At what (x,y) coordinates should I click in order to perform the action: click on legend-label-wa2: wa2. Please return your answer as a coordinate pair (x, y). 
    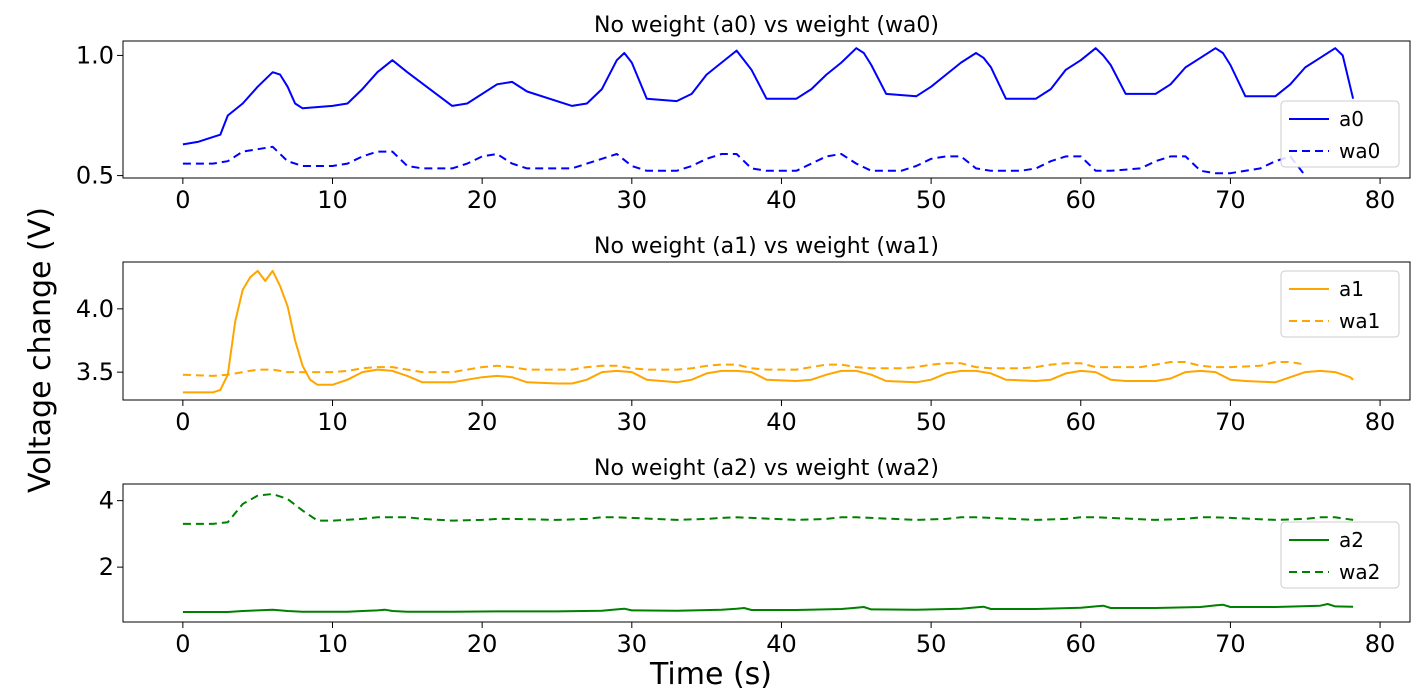
    Looking at the image, I should click on (1359, 572).